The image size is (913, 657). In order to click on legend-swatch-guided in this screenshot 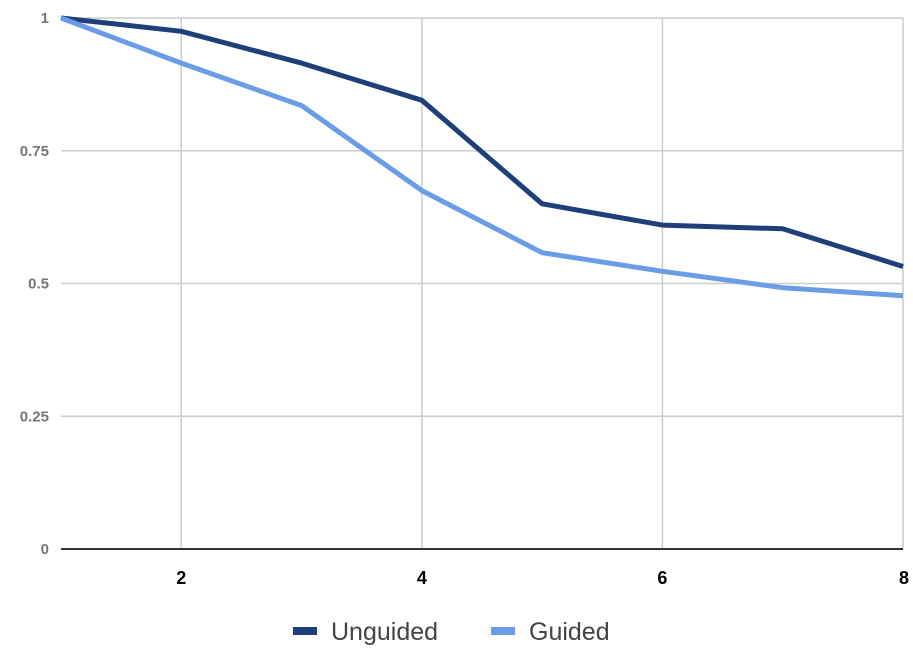, I will do `click(503, 631)`.